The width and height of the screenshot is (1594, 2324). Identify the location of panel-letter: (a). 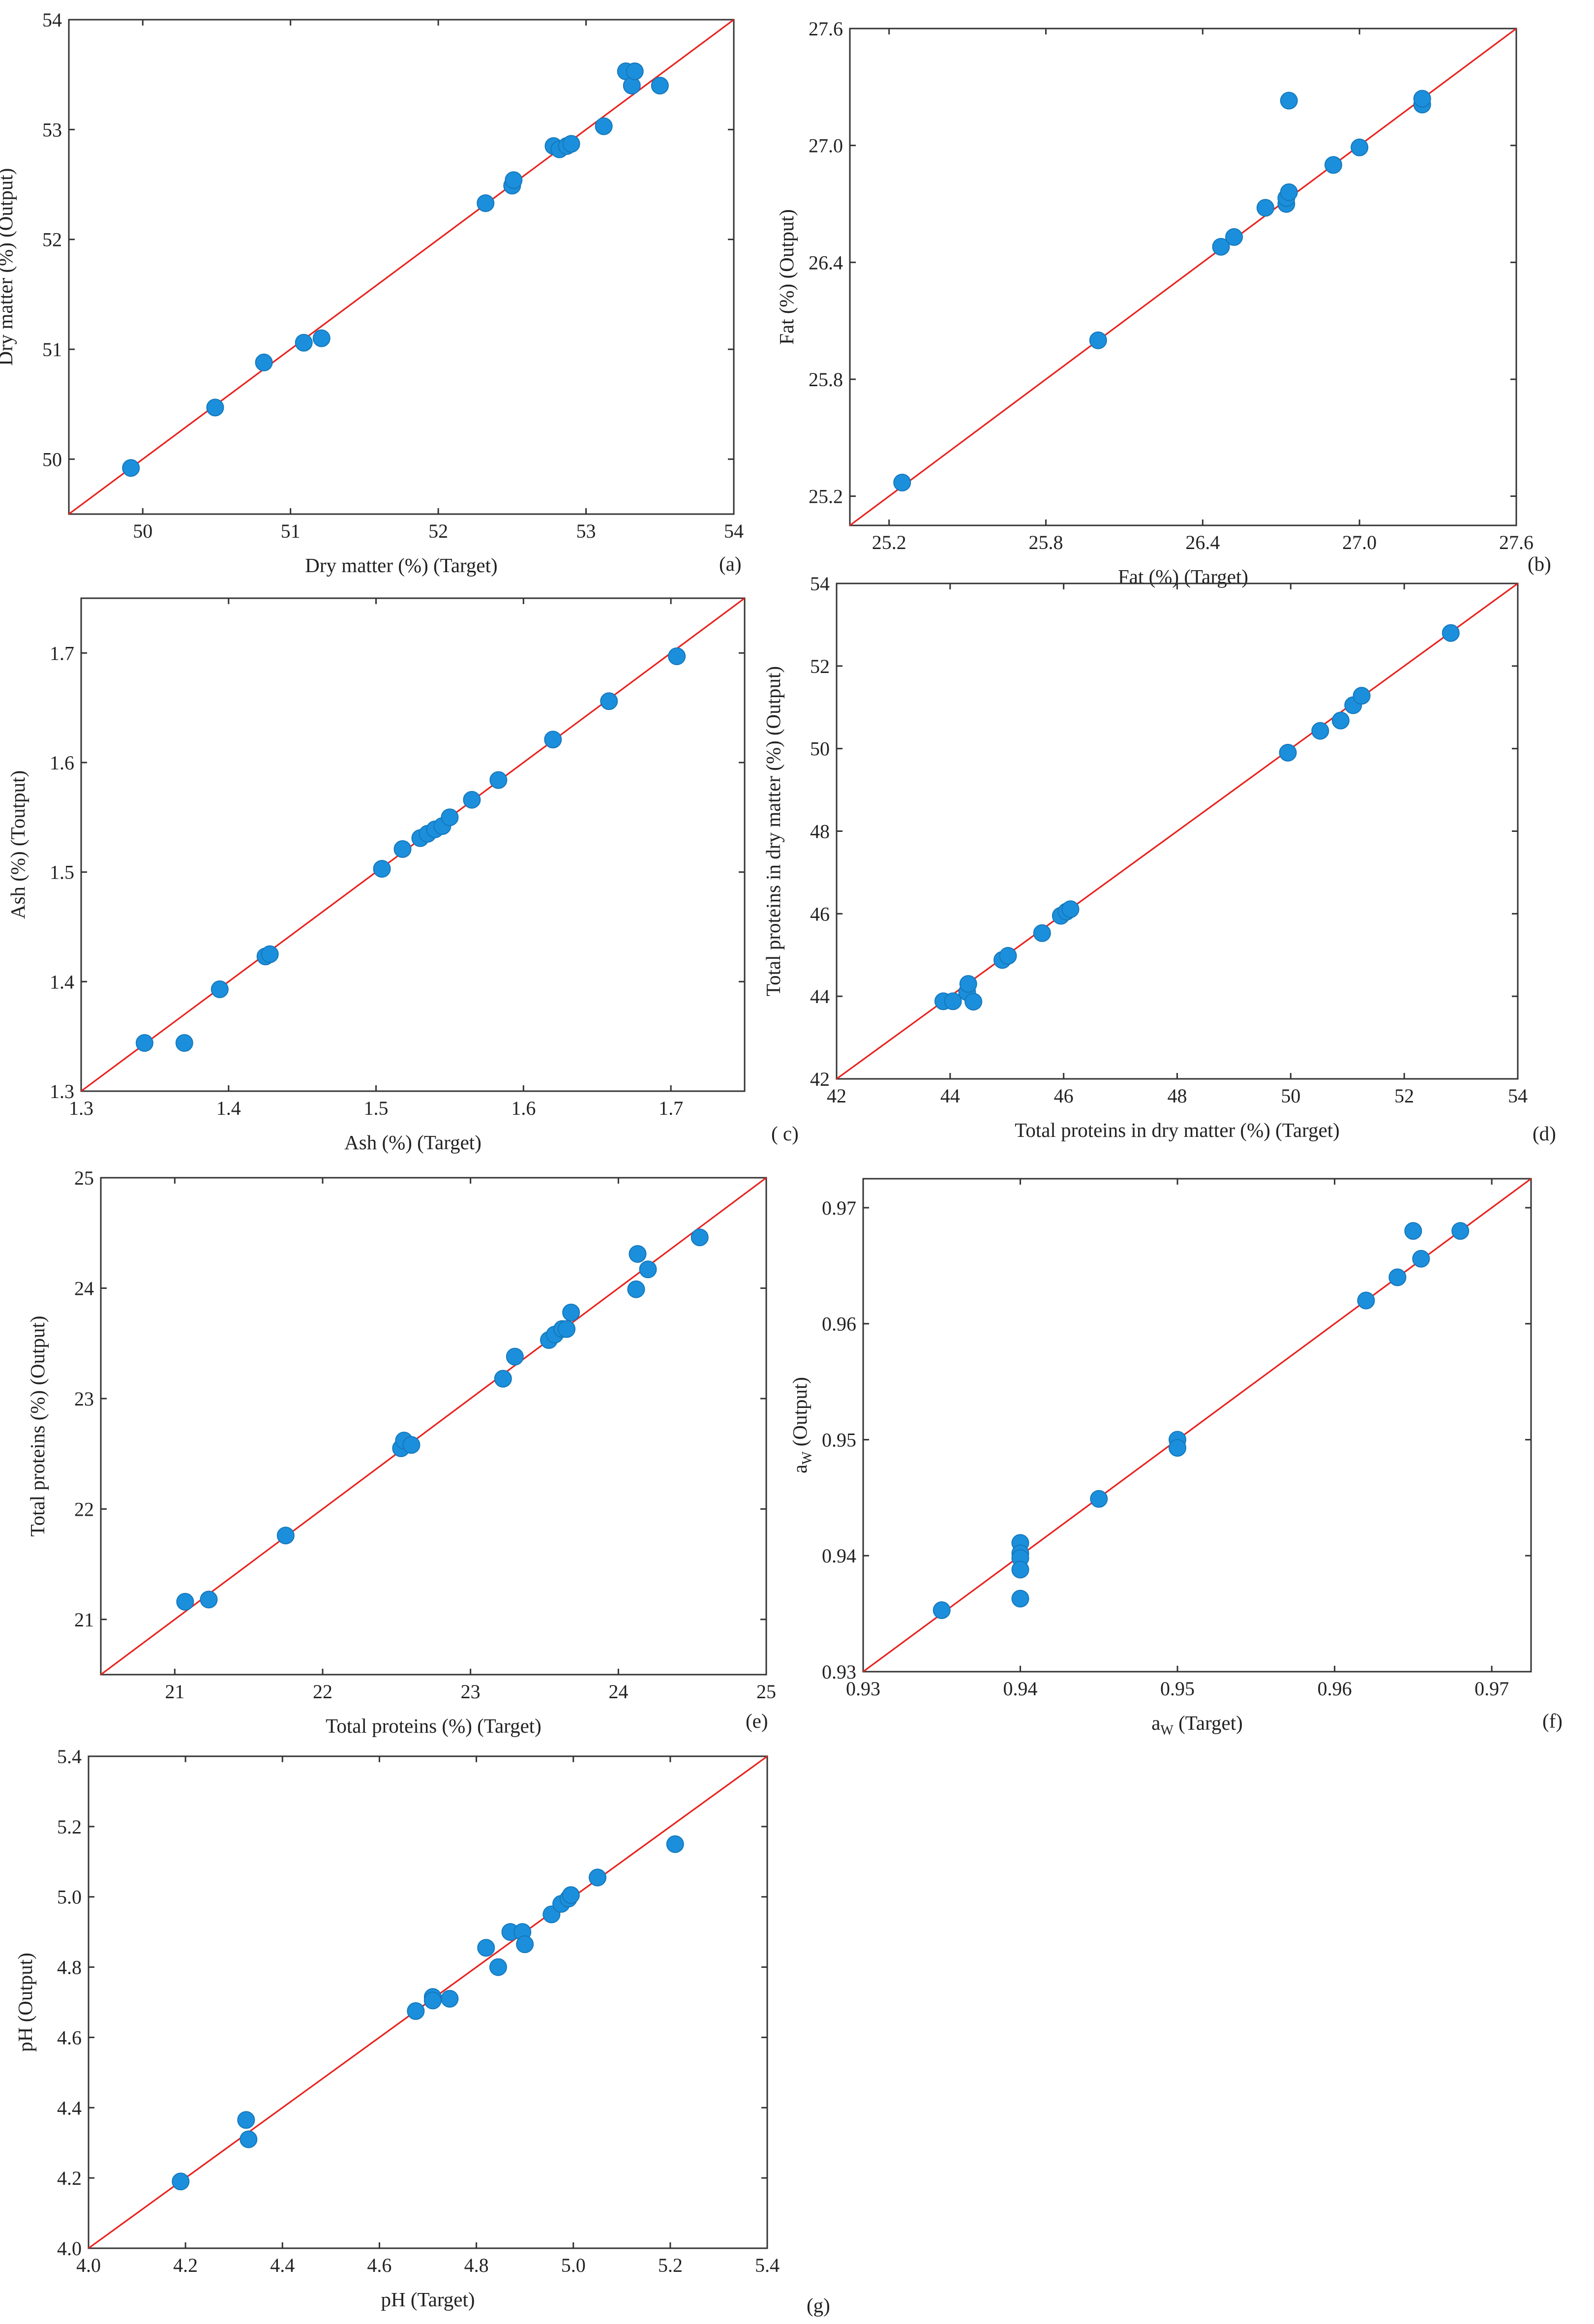
(730, 563).